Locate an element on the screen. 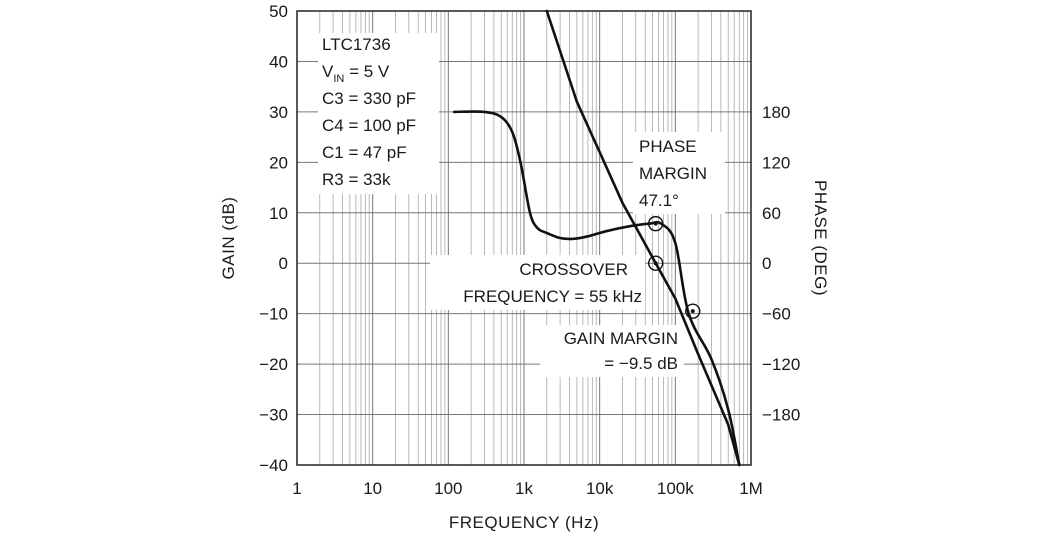 This screenshot has height=538, width=1050. phase-margin-marker-dot is located at coordinates (655, 223).